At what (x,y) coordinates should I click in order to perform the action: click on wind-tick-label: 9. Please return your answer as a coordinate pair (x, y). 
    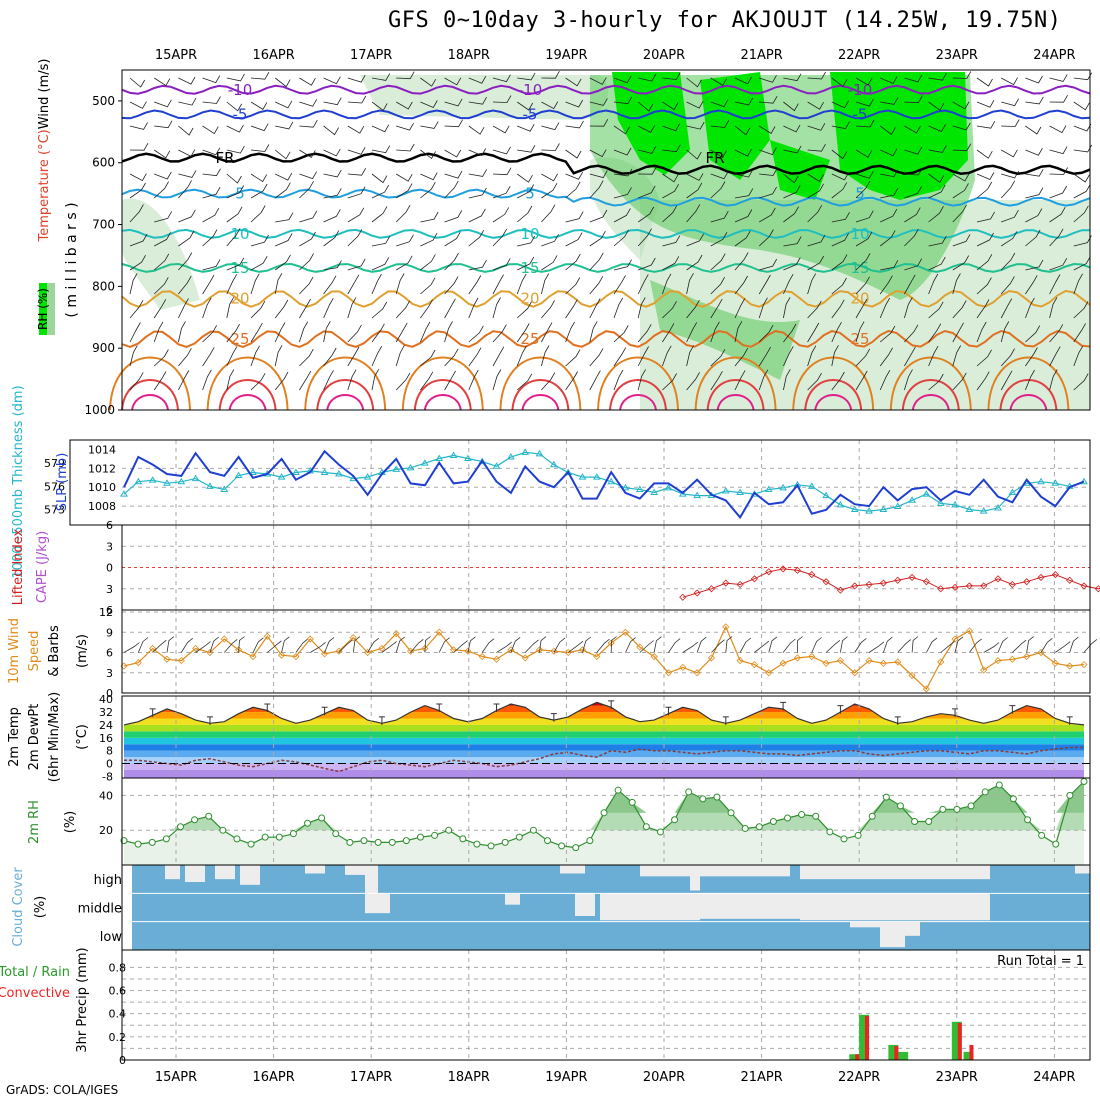
    Looking at the image, I should click on (109, 632).